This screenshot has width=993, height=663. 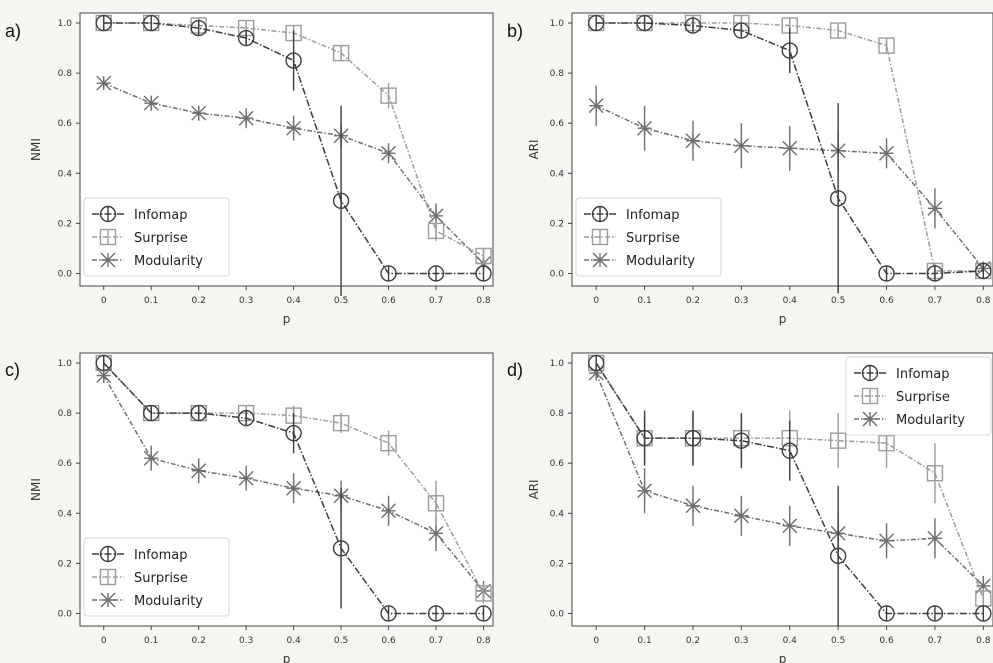 What do you see at coordinates (151, 641) in the screenshot?
I see `x-tick-label: 0.1` at bounding box center [151, 641].